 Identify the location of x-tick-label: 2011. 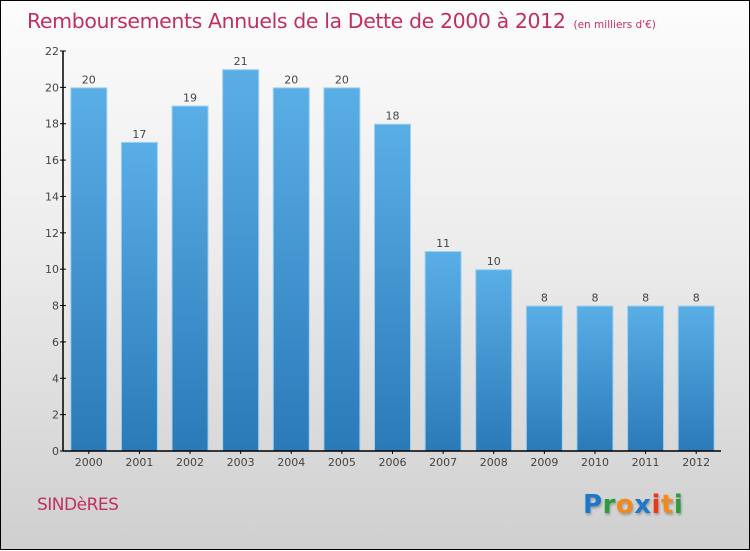
(646, 462).